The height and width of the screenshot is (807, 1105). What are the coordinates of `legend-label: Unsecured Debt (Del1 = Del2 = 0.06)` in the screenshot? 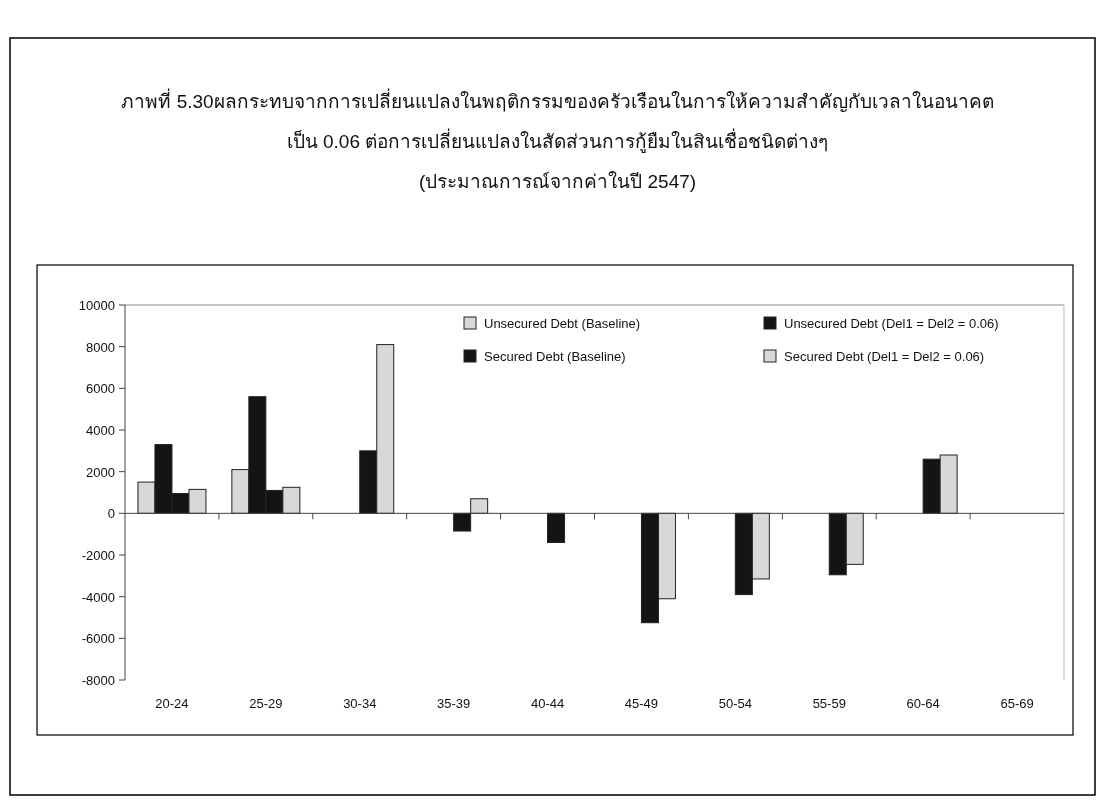 It's located at (891, 323).